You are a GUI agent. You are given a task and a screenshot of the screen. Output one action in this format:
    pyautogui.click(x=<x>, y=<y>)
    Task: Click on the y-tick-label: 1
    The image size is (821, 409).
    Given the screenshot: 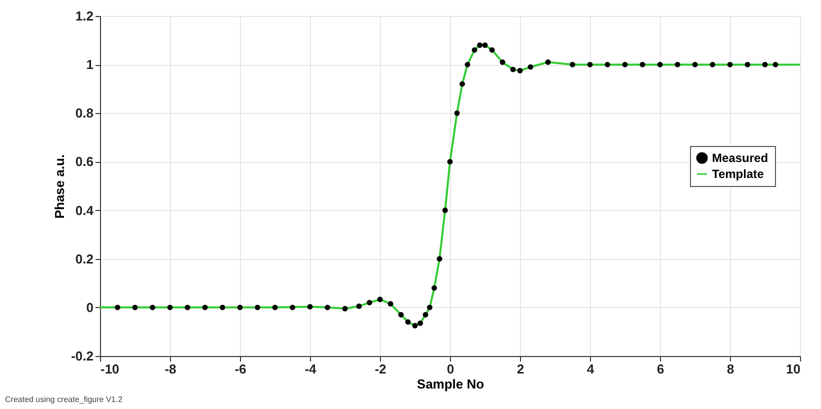 What is the action you would take?
    pyautogui.click(x=90, y=64)
    